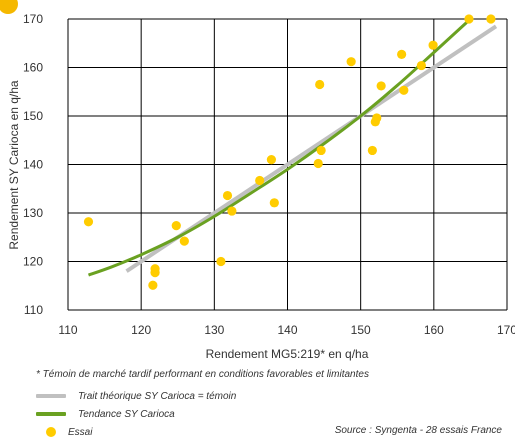 The width and height of the screenshot is (515, 443). I want to click on legend-swatch-theorique, so click(51, 396).